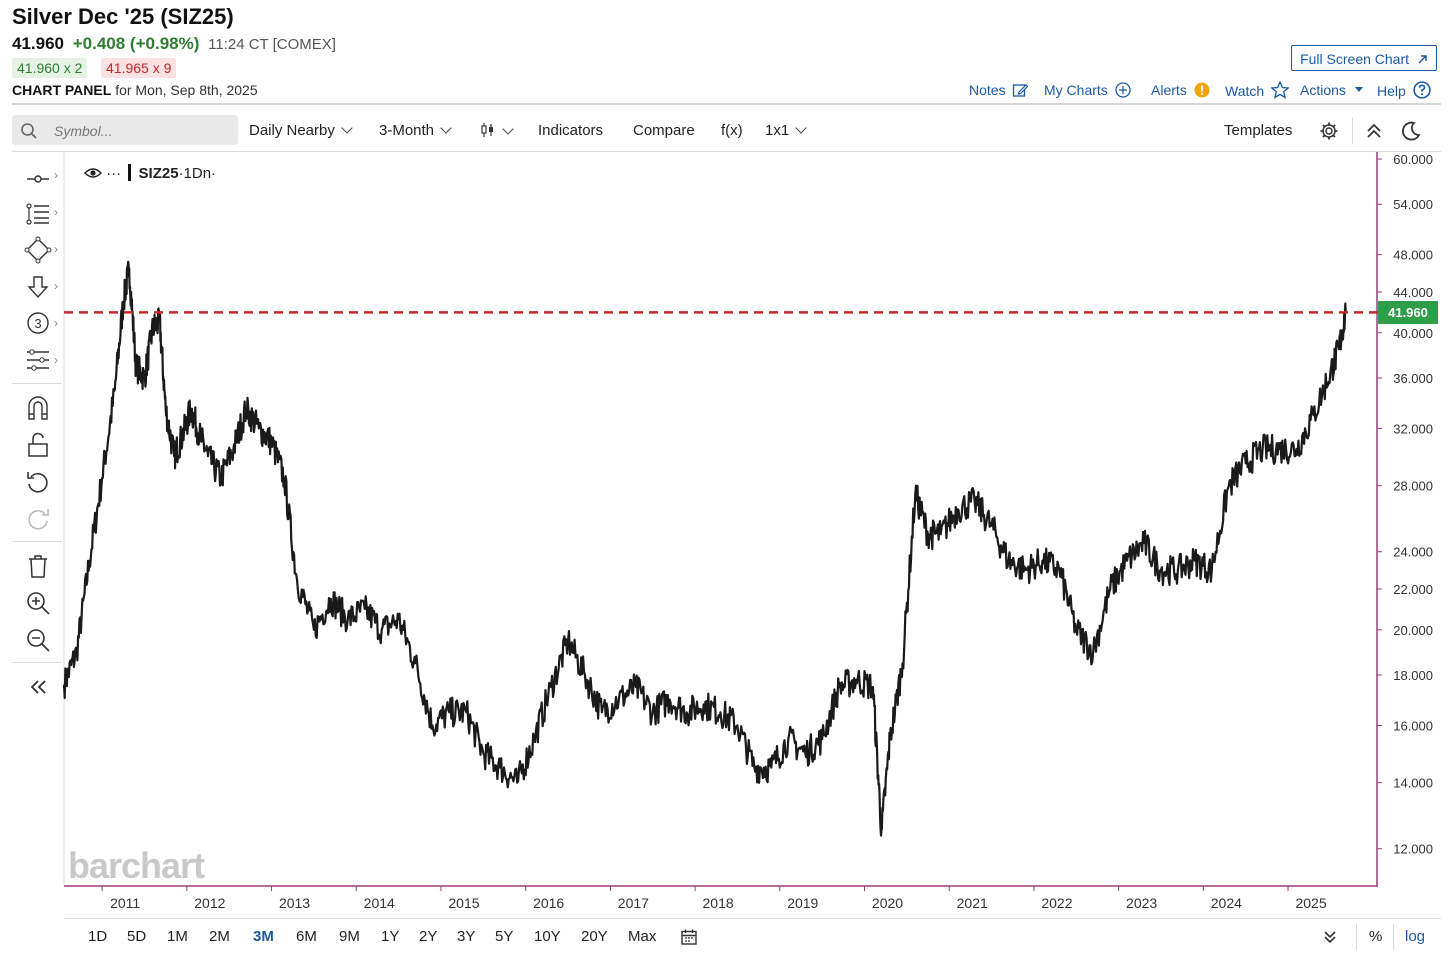 The image size is (1456, 966). Describe the element at coordinates (487, 130) in the screenshot. I see `candlestick-icon` at that location.